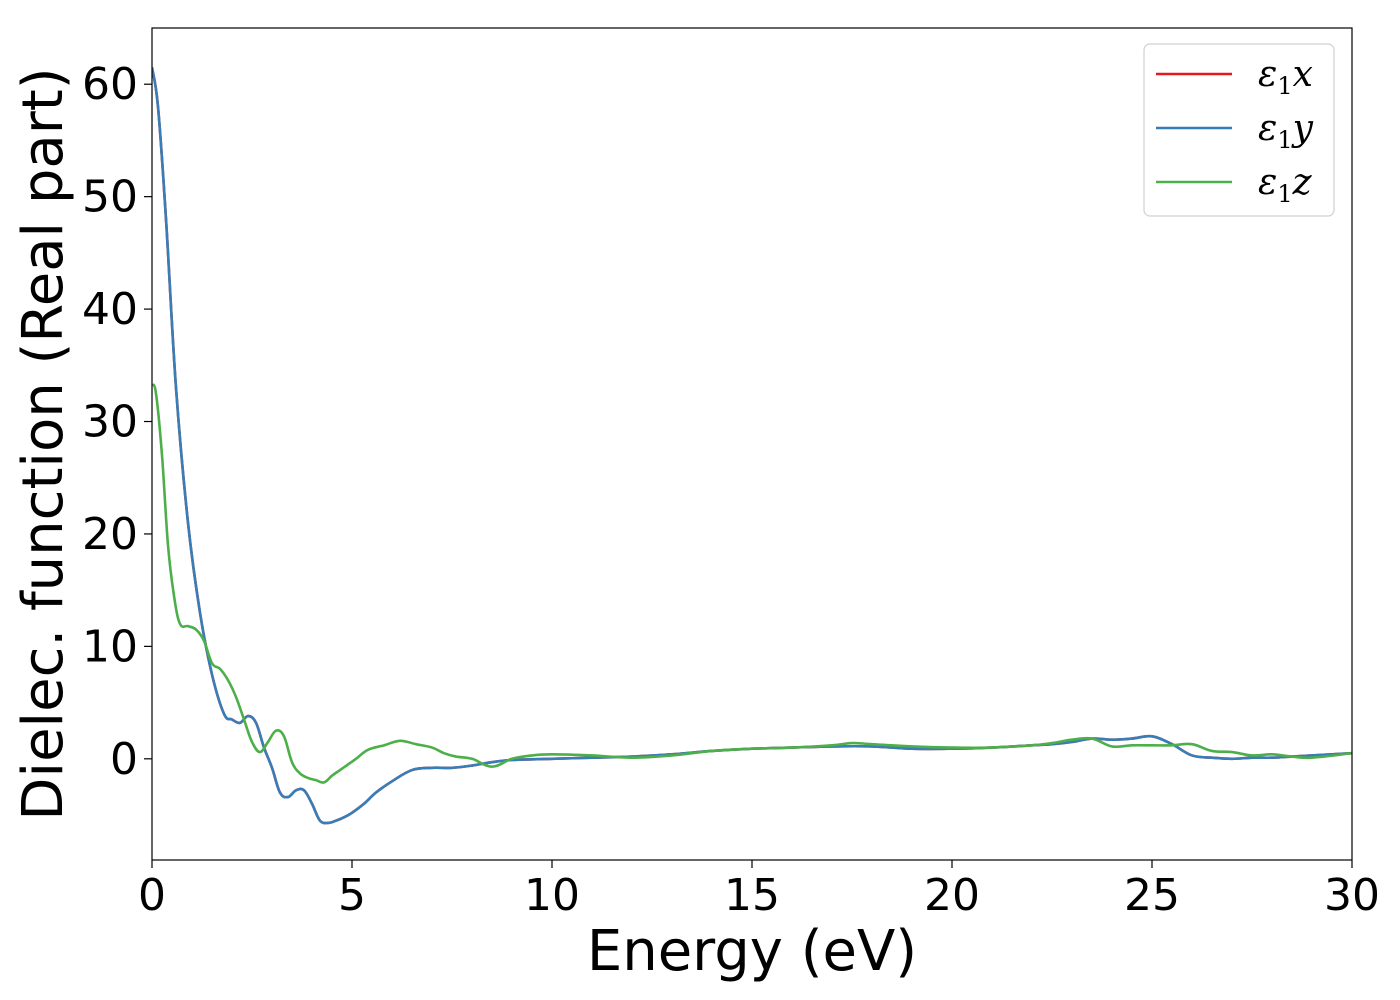  Describe the element at coordinates (952, 895) in the screenshot. I see `x-tick-label: 20` at that location.